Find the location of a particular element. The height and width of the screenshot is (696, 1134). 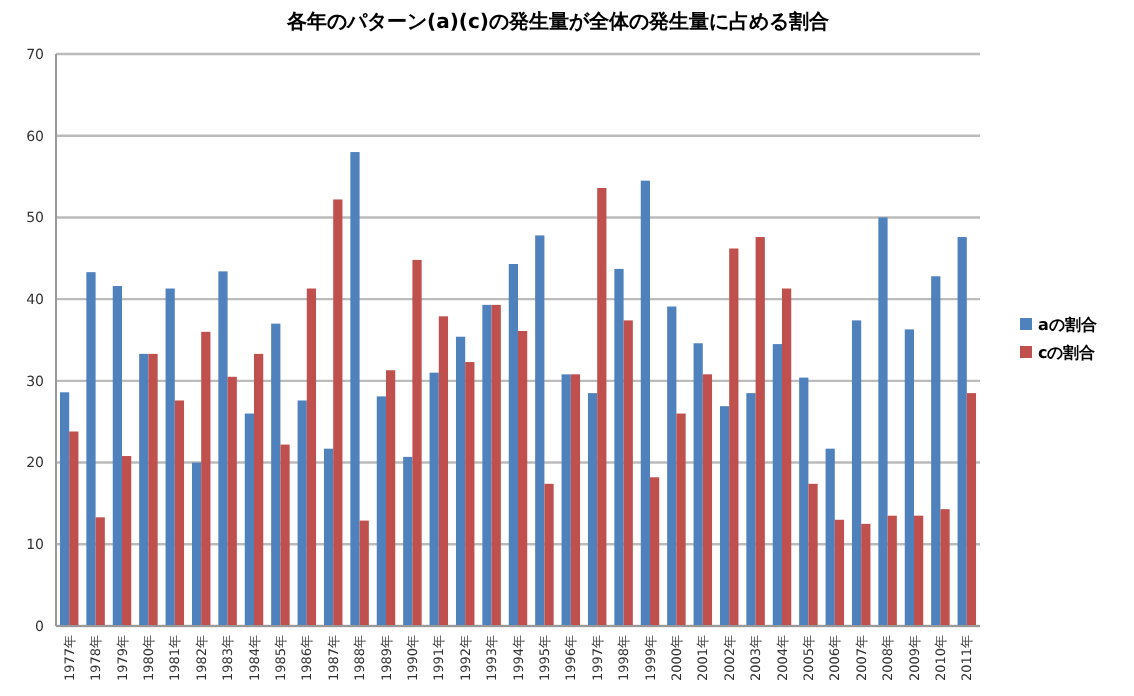

legend-label: cの割合 is located at coordinates (1068, 352).